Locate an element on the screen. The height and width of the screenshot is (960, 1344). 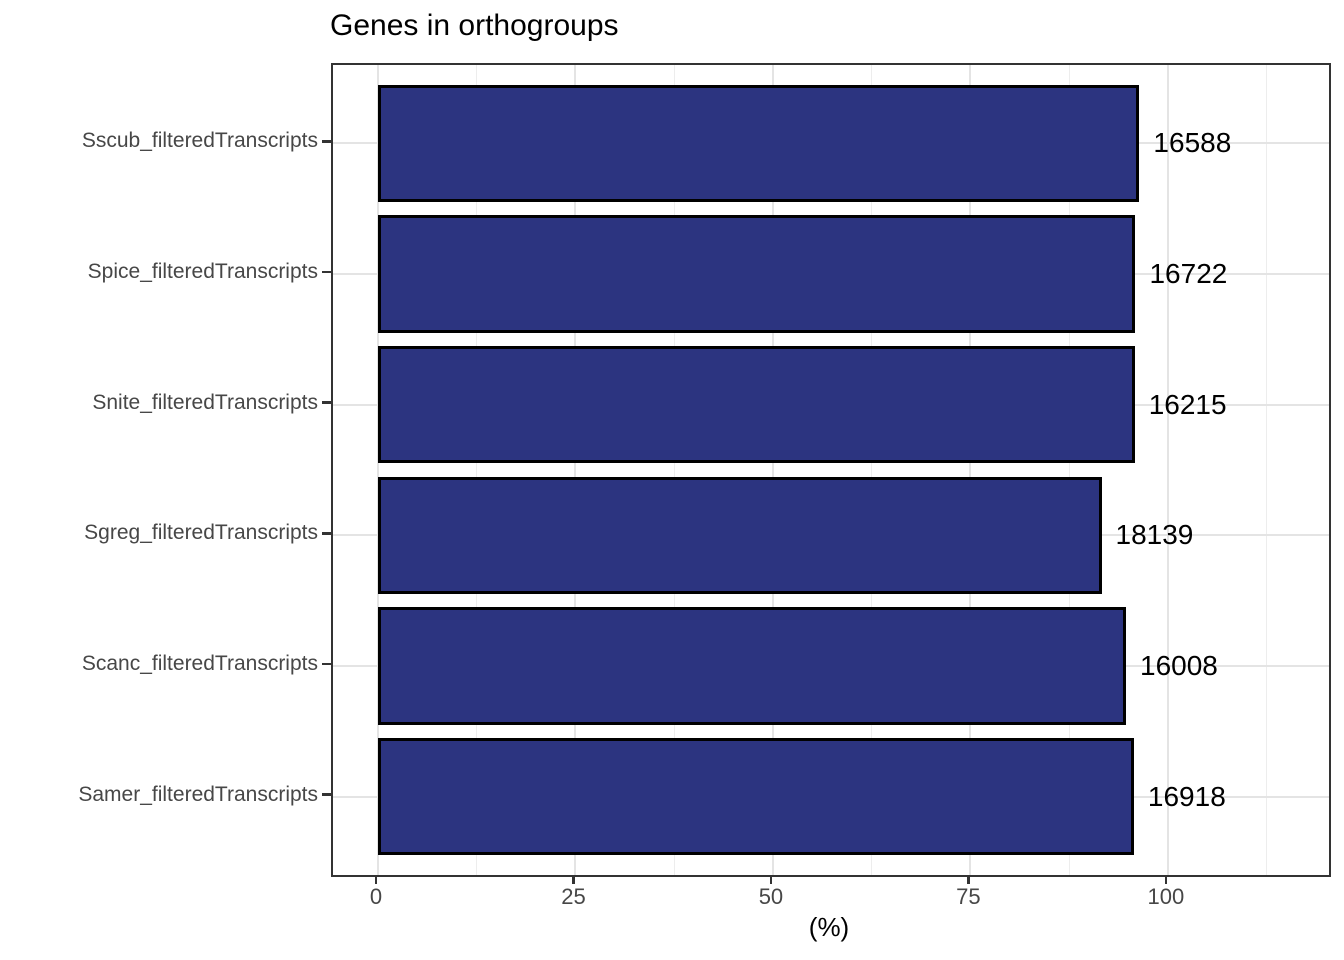
x-axis-title: (%) is located at coordinates (829, 927).